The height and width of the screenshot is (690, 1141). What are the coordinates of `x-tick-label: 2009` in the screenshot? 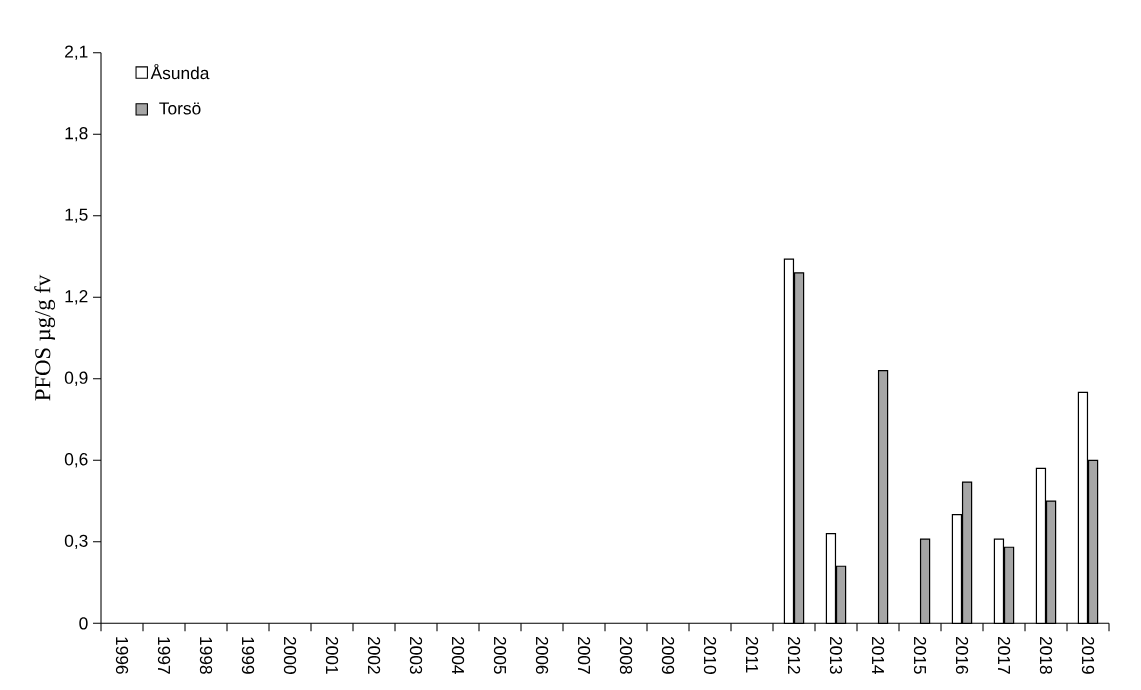 It's located at (668, 655).